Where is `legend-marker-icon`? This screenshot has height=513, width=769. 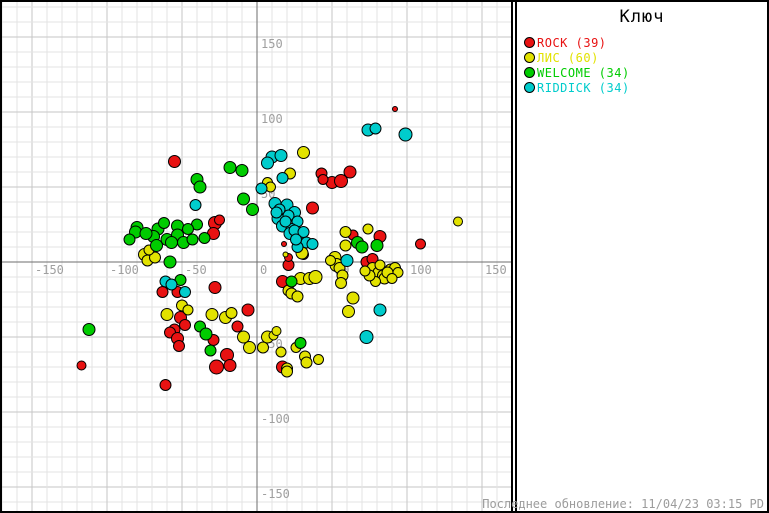 legend-marker-icon is located at coordinates (529, 57).